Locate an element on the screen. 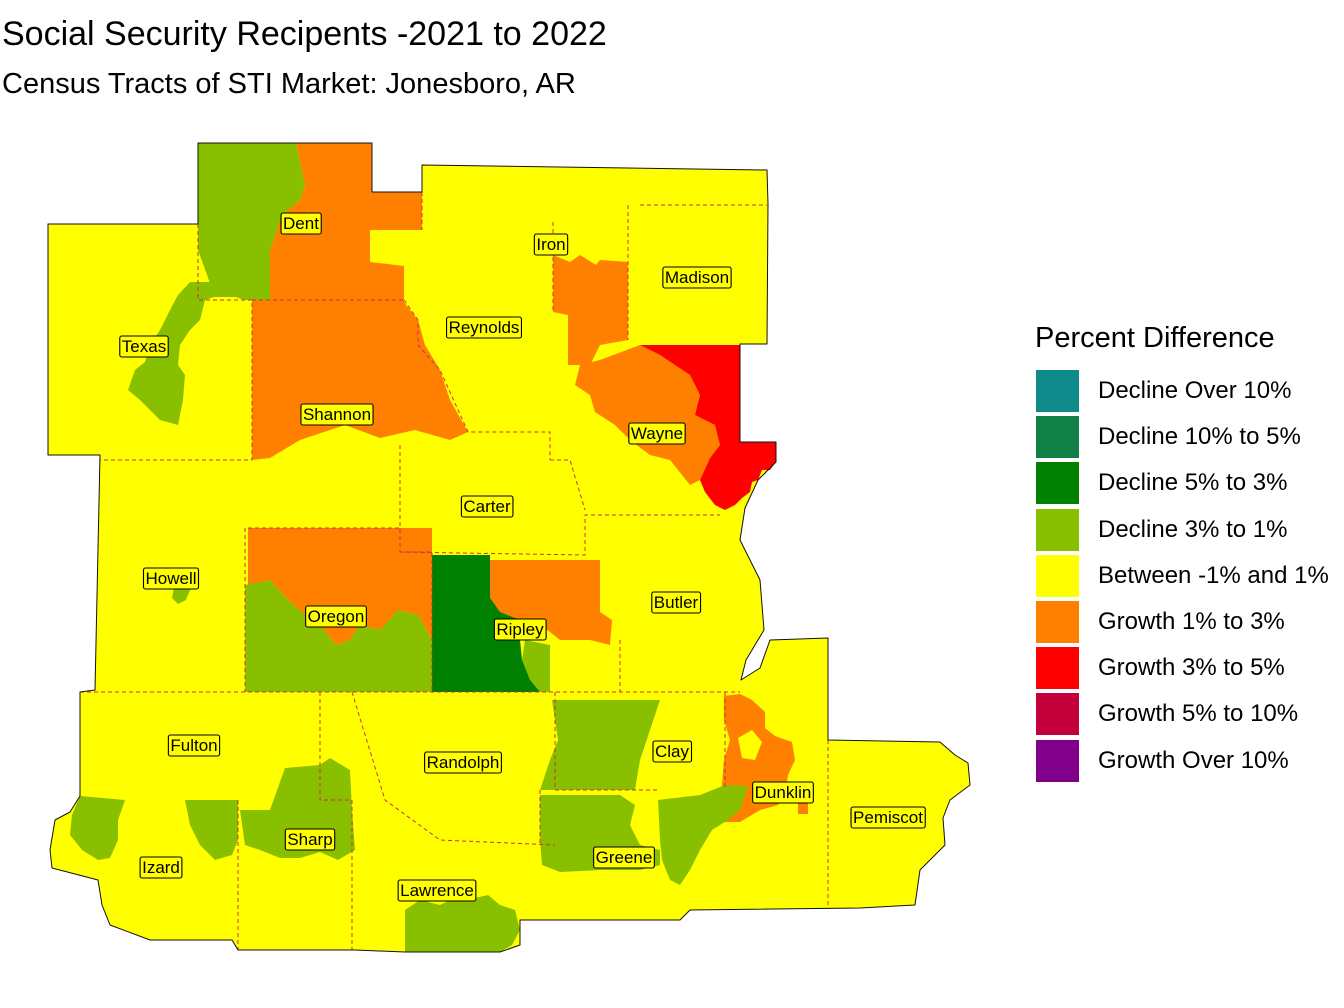 The image size is (1344, 1008). tract-izard-east is located at coordinates (211, 830).